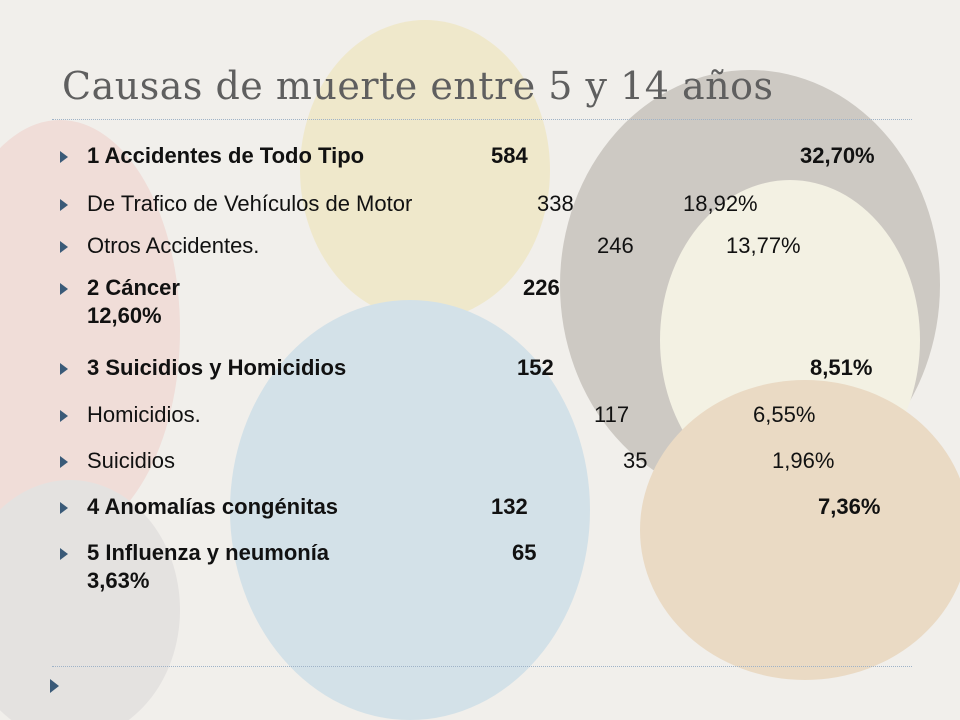 The height and width of the screenshot is (720, 960). What do you see at coordinates (490, 378) in the screenshot?
I see `list-item: 3 Suicidios y Homicidios 152 8,51%` at bounding box center [490, 378].